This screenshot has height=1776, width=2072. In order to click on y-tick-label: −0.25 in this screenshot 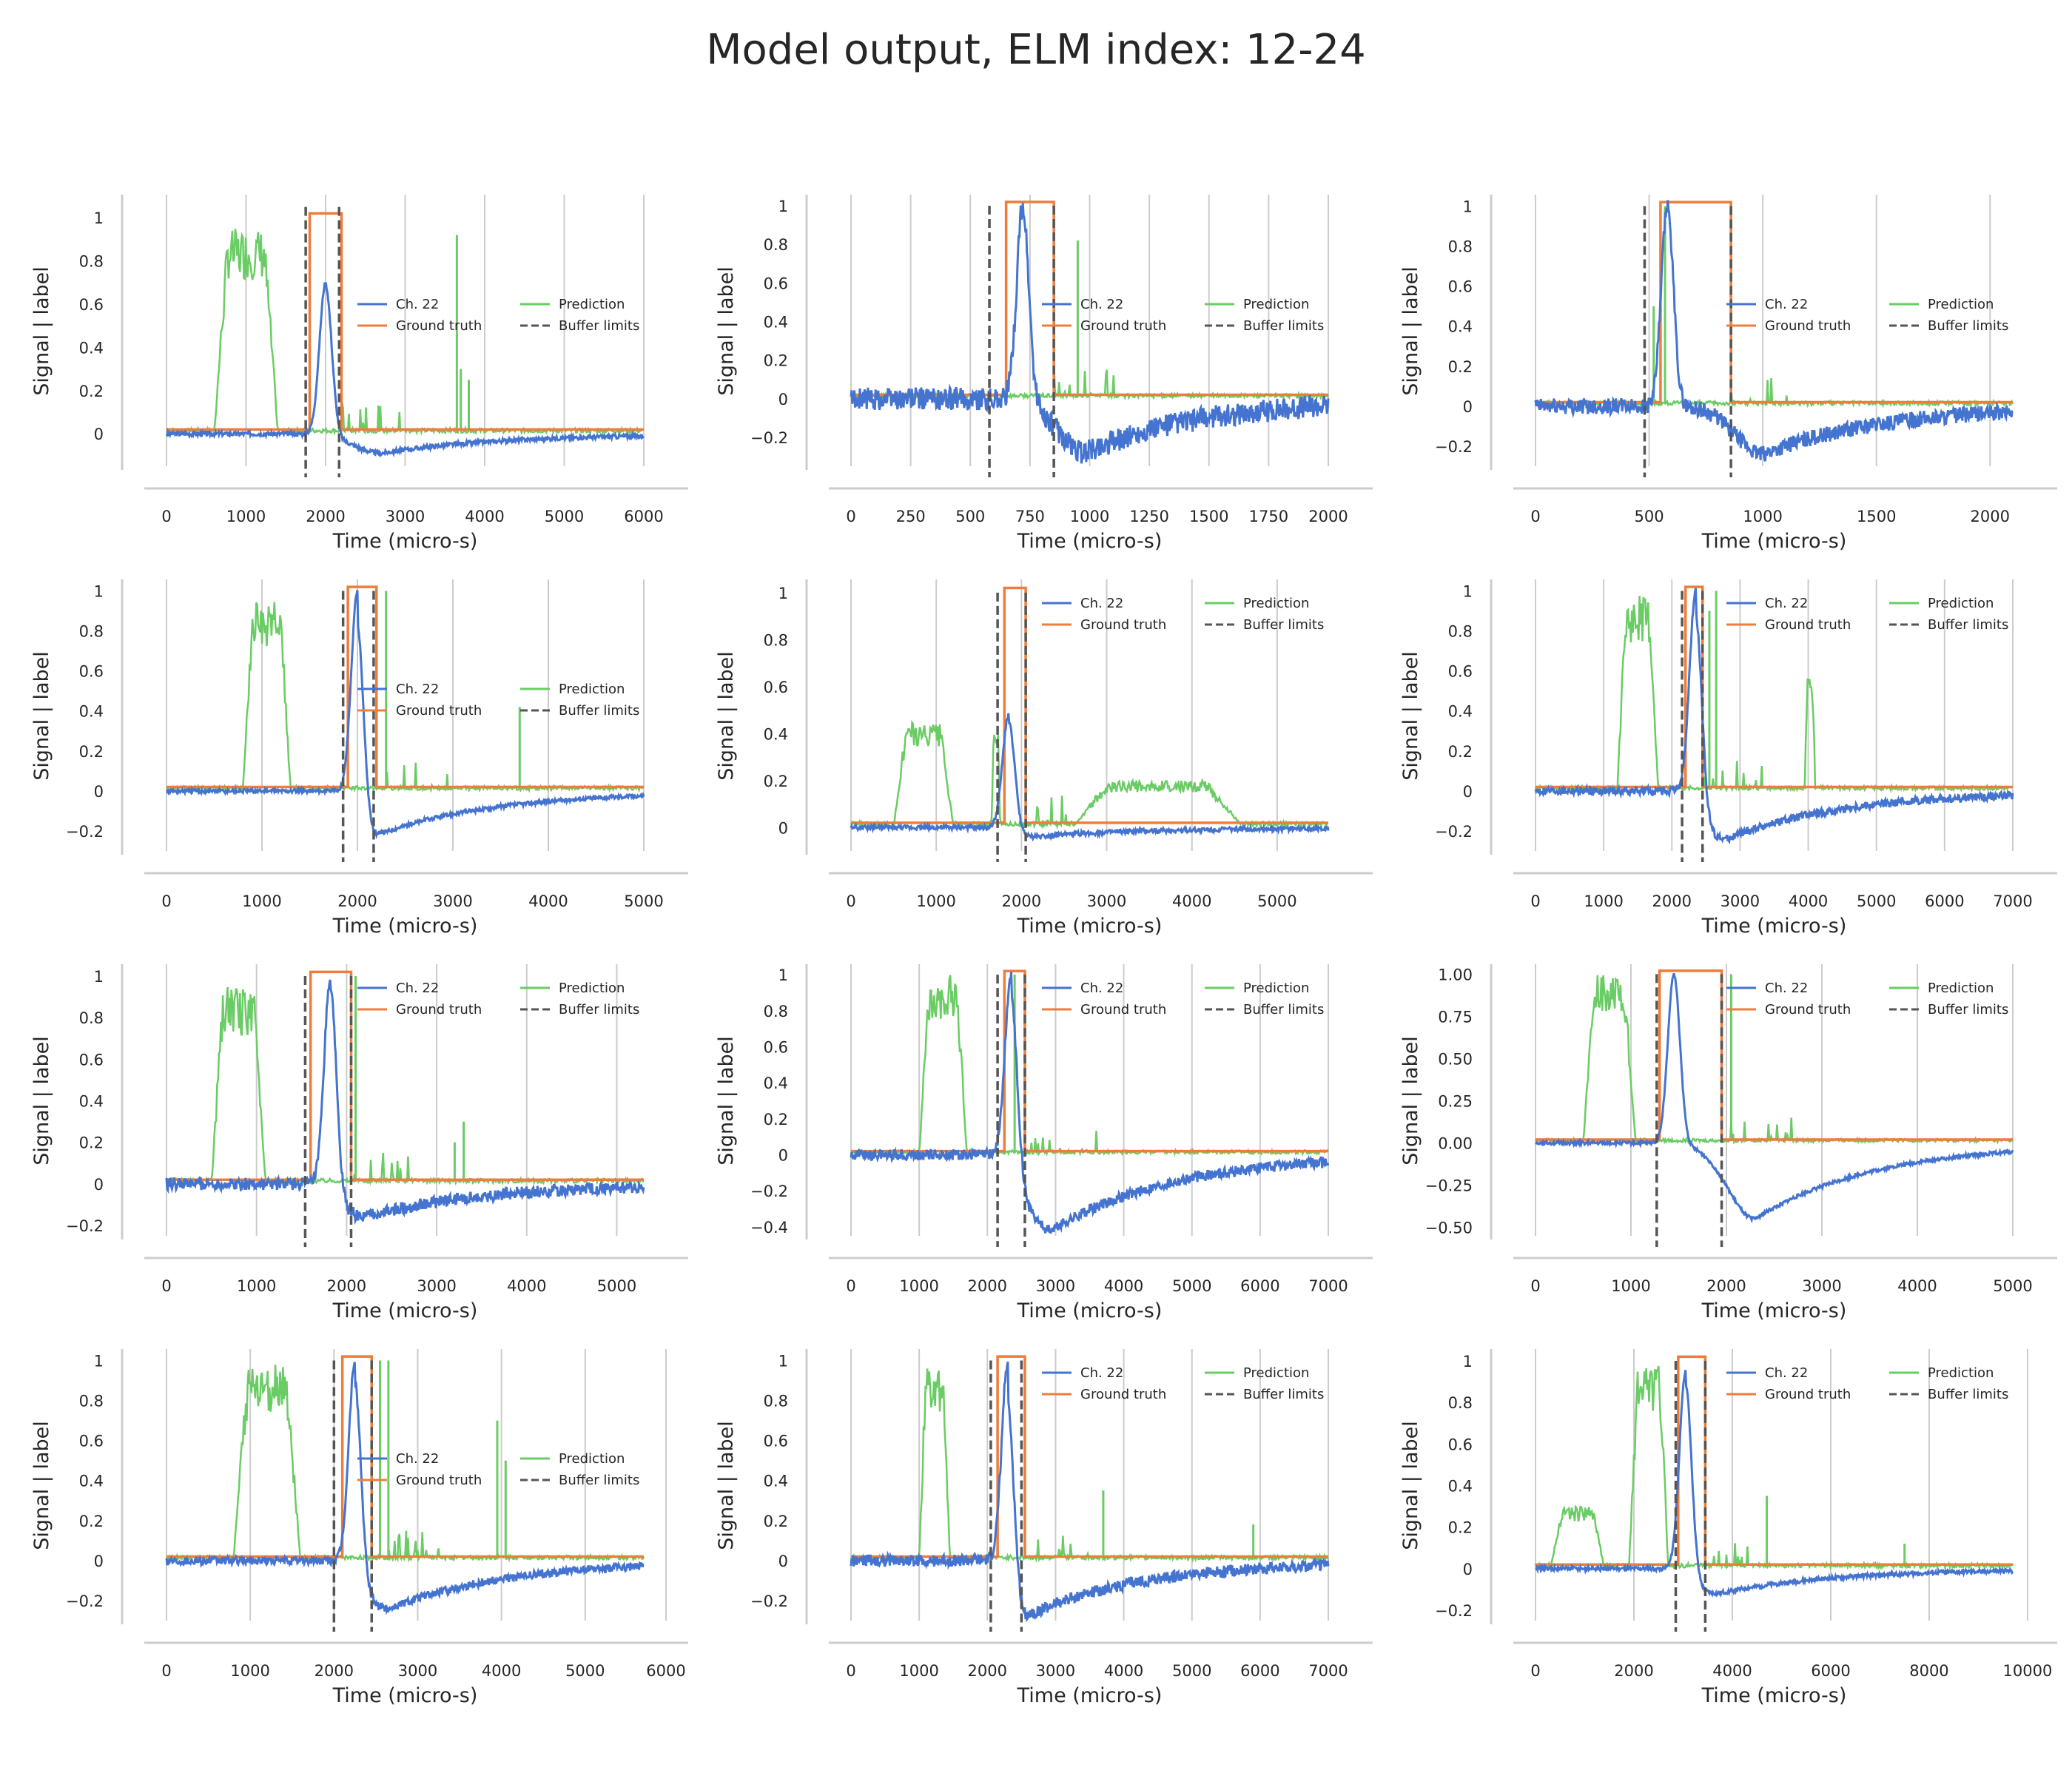, I will do `click(1449, 1186)`.